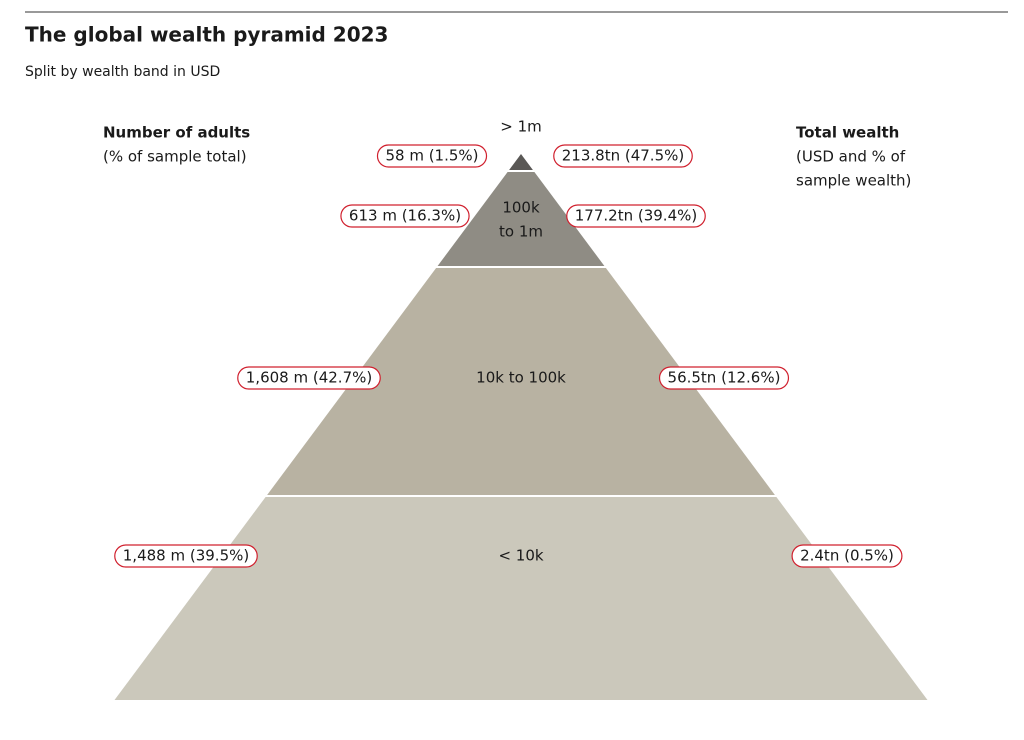  I want to click on tier-top, so click(521, 162).